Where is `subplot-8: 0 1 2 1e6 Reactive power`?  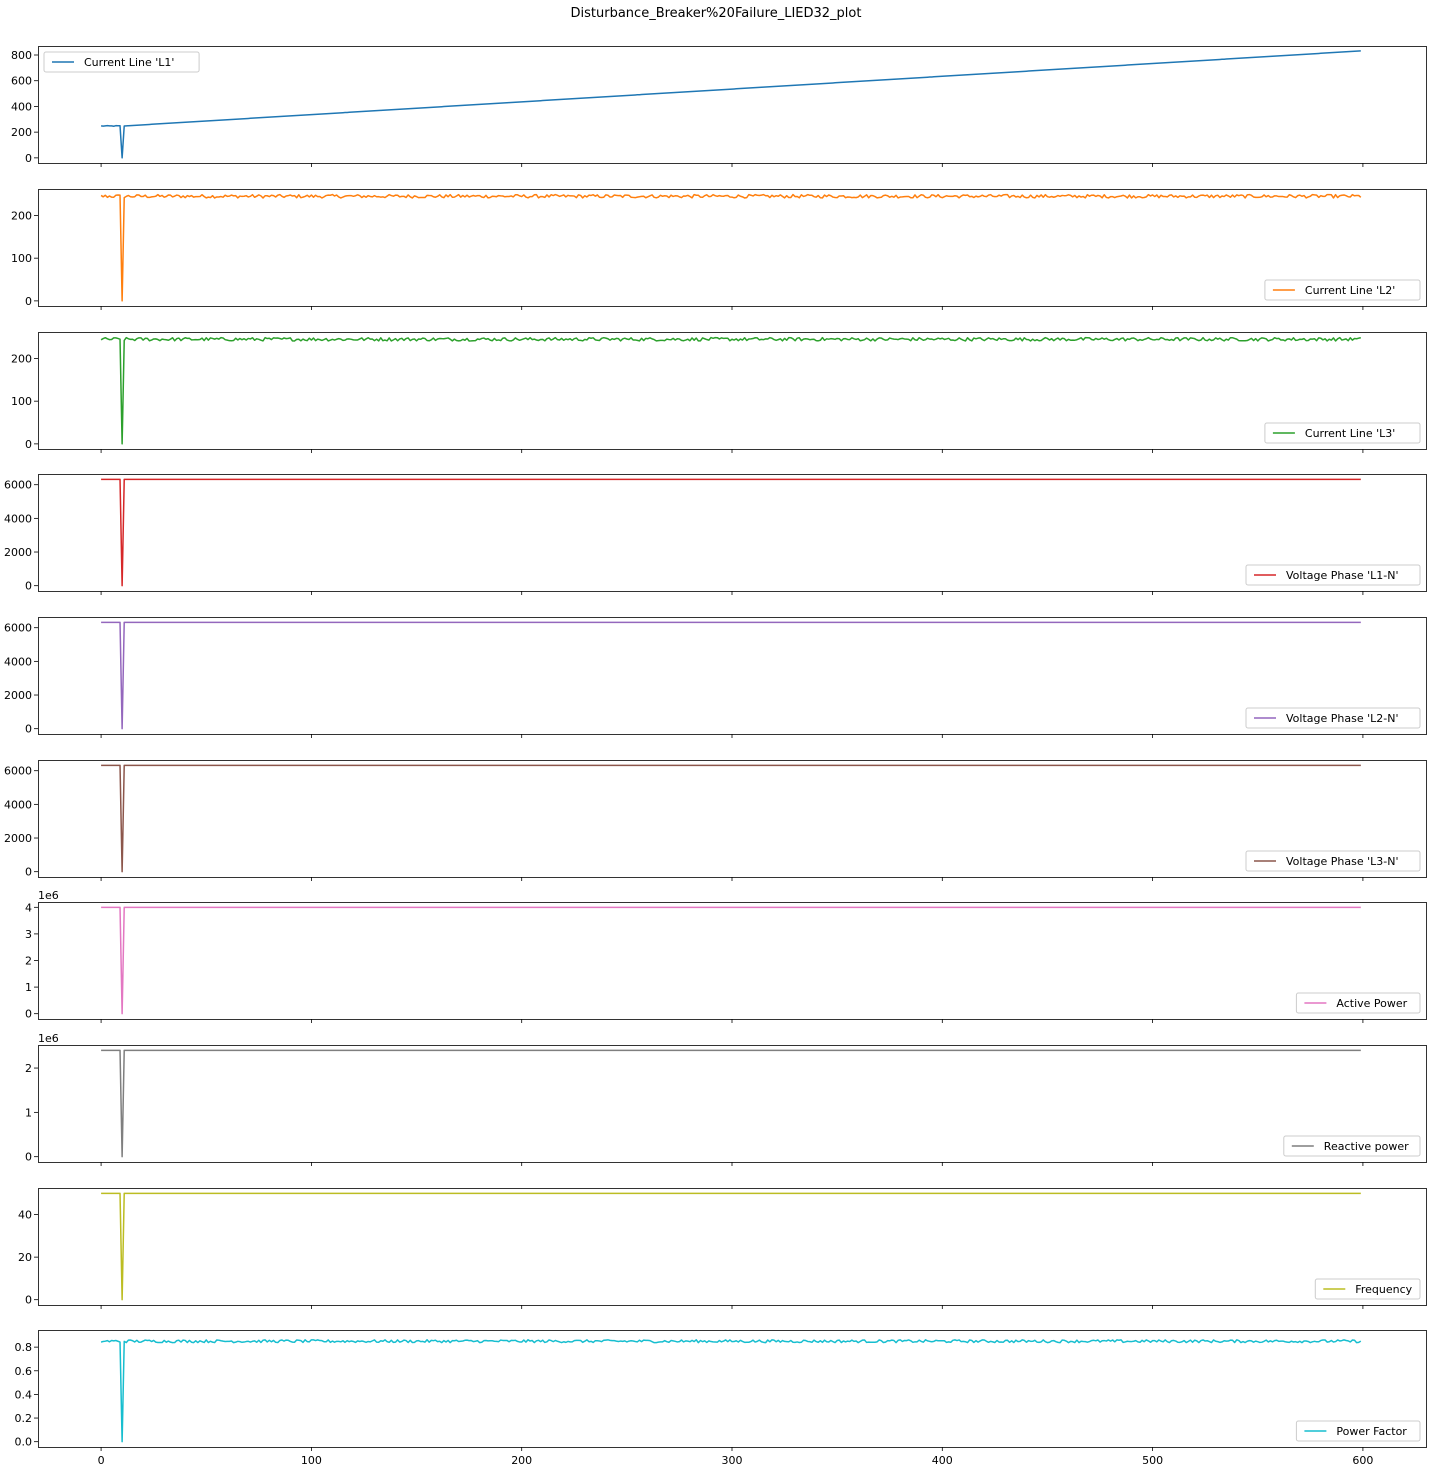 subplot-8: 0 1 2 1e6 Reactive power is located at coordinates (726, 1099).